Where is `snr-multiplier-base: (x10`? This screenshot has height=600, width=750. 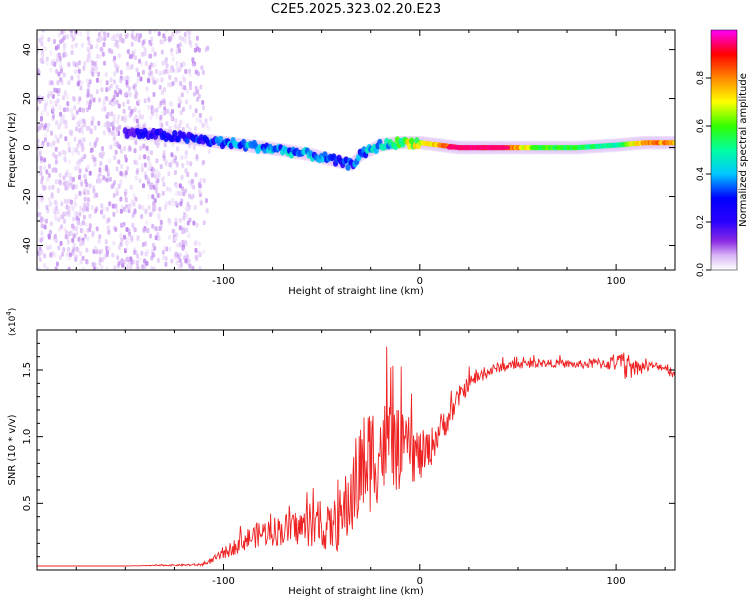
snr-multiplier-base: (x10 is located at coordinates (13, 325).